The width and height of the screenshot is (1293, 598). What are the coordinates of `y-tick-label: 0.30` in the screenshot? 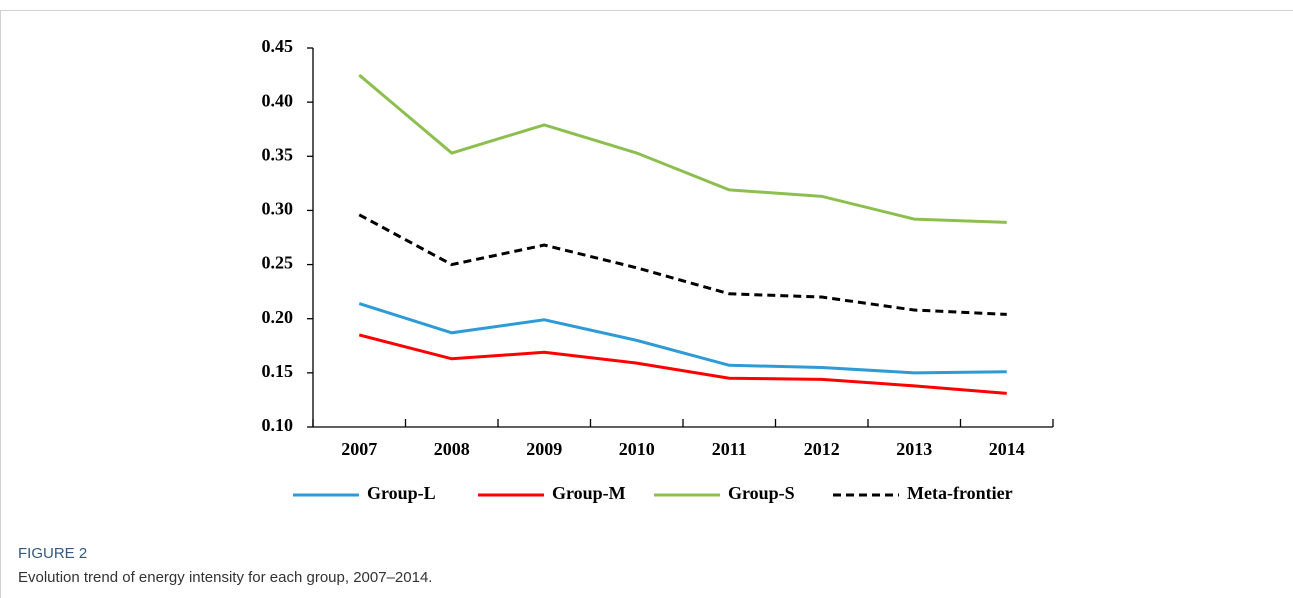 It's located at (278, 209).